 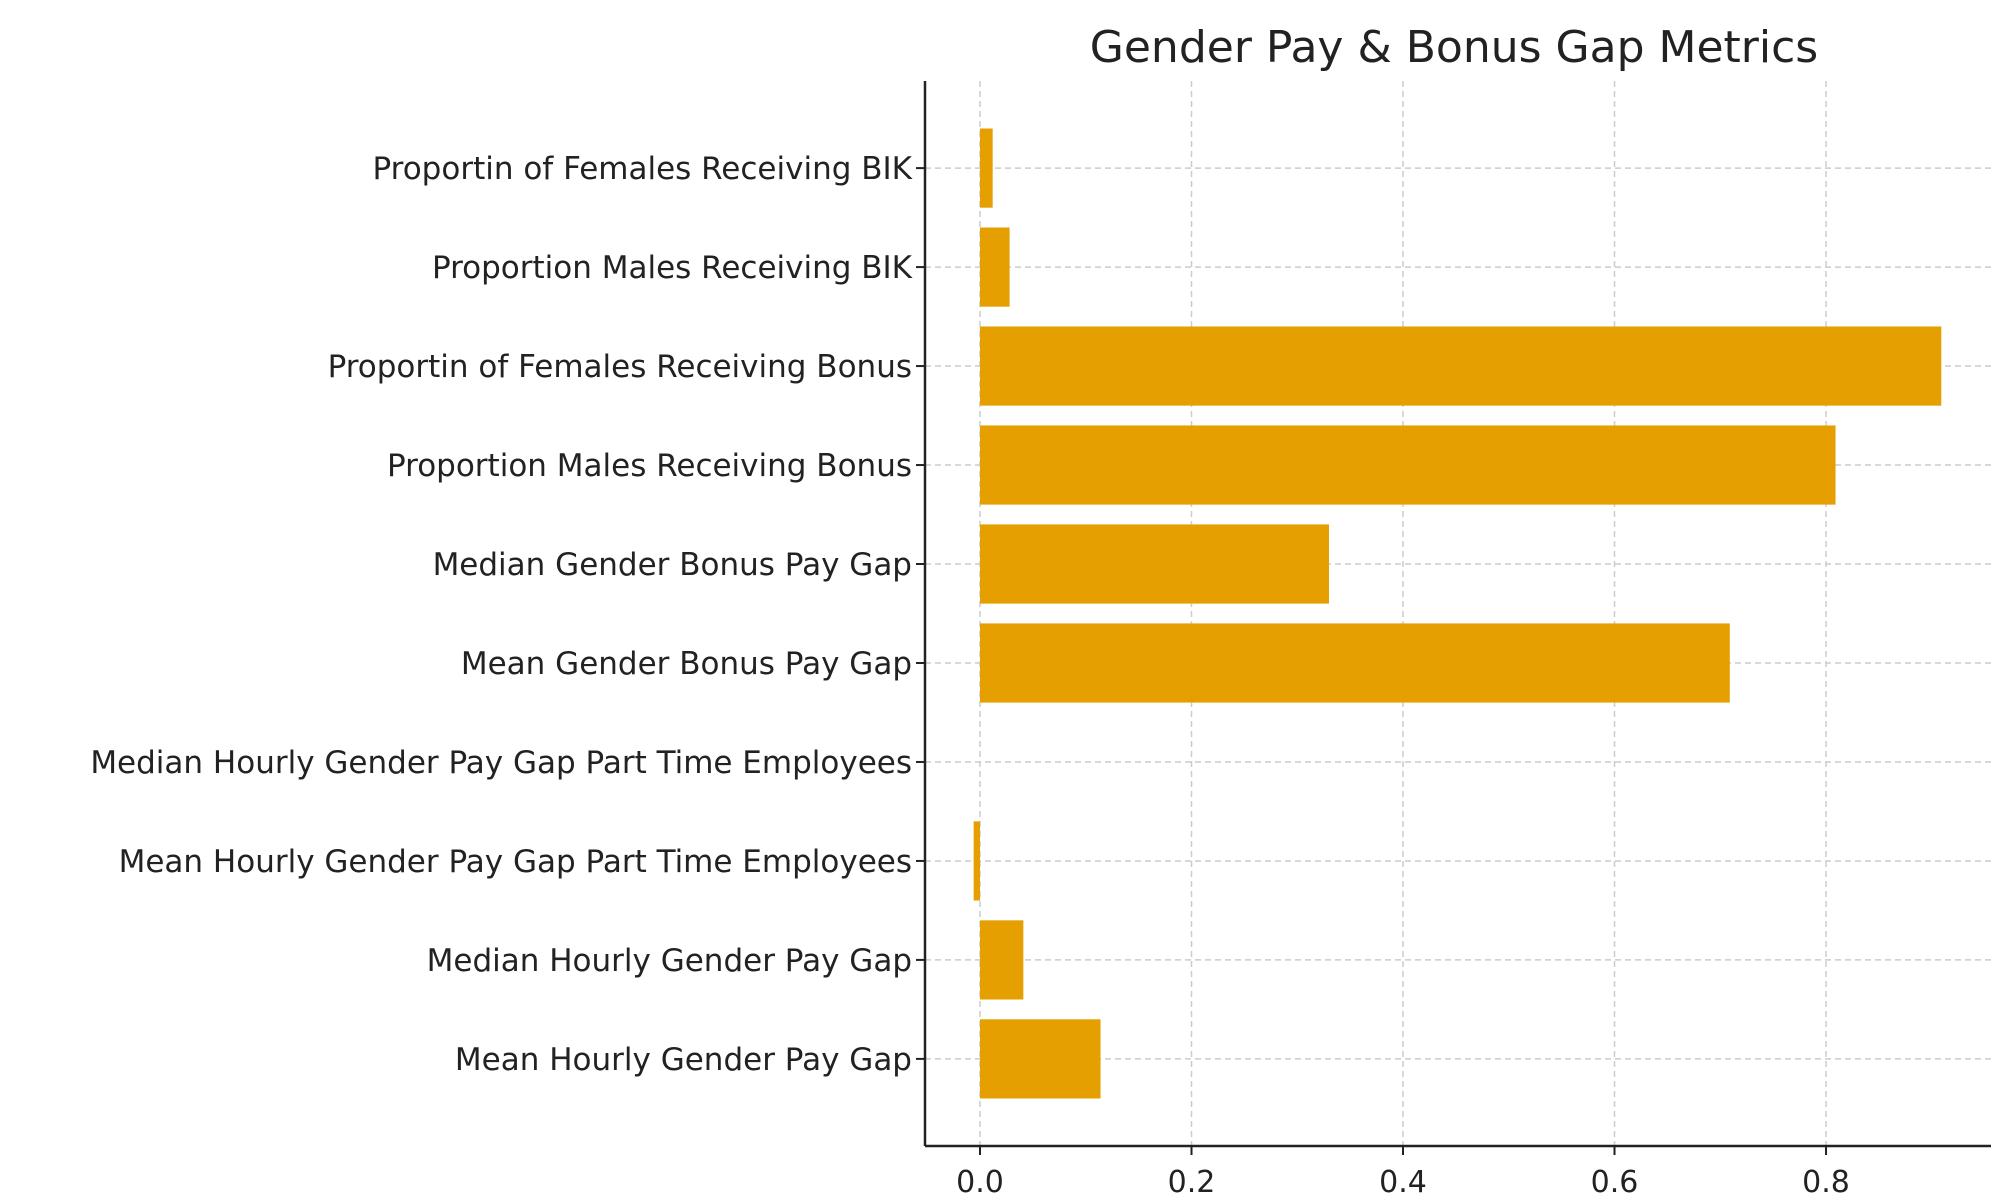 I want to click on y-tick-label: Mean Hourly Gender Pay Gap, so click(x=683, y=1060).